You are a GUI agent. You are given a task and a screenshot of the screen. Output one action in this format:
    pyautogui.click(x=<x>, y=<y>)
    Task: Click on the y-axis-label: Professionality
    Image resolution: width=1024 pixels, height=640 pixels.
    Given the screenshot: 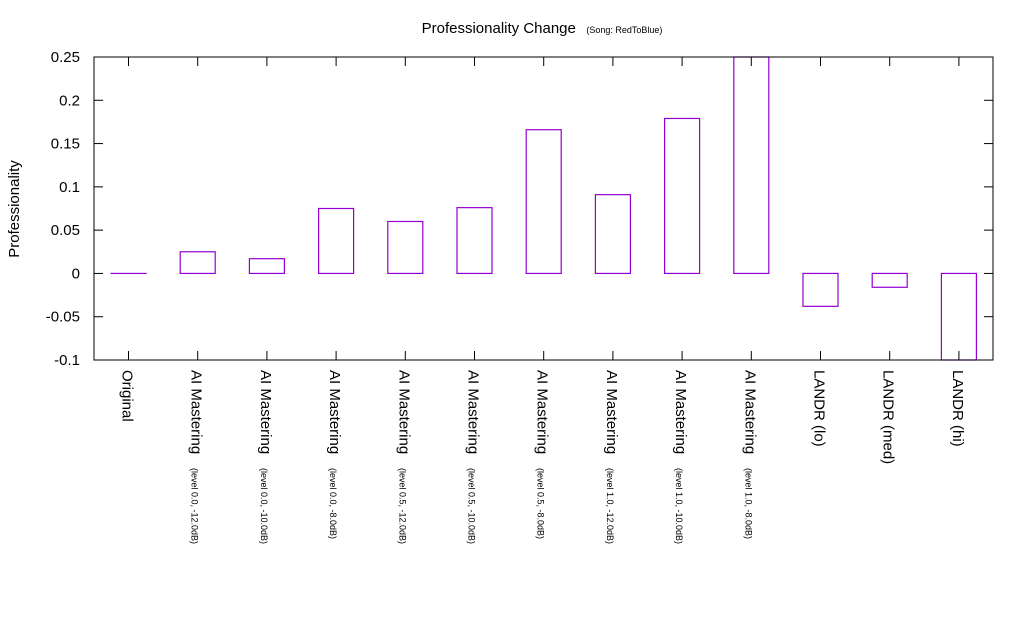 What is the action you would take?
    pyautogui.click(x=14, y=209)
    